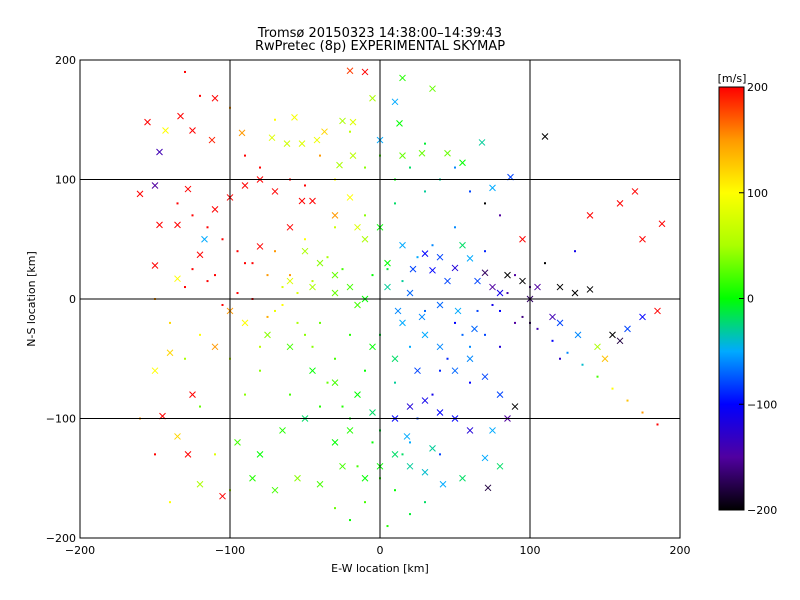 This screenshot has height=600, width=800. Describe the element at coordinates (732, 78) in the screenshot. I see `colorbar-label: [m/s]` at that location.